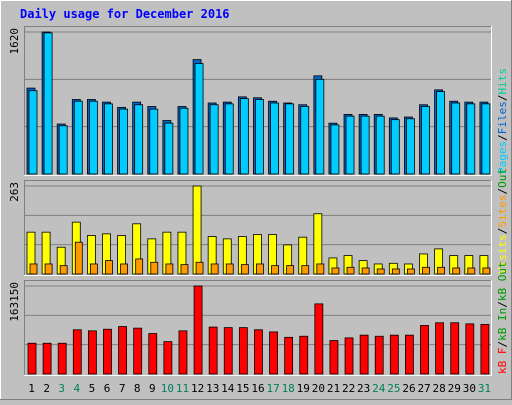  I want to click on x-tick-label: 20, so click(318, 388).